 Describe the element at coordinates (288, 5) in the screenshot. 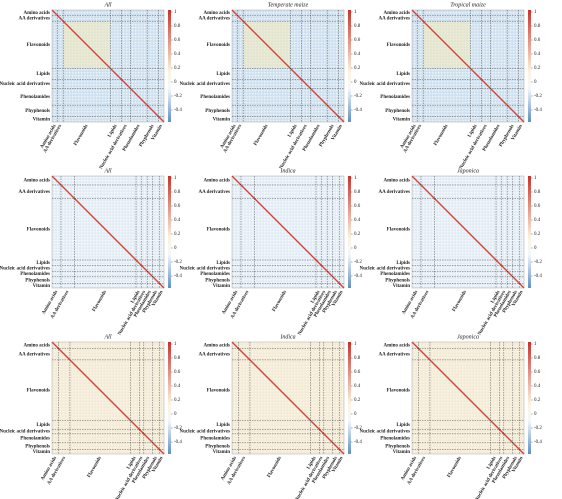

I see `panel-title: Temperate maize` at that location.